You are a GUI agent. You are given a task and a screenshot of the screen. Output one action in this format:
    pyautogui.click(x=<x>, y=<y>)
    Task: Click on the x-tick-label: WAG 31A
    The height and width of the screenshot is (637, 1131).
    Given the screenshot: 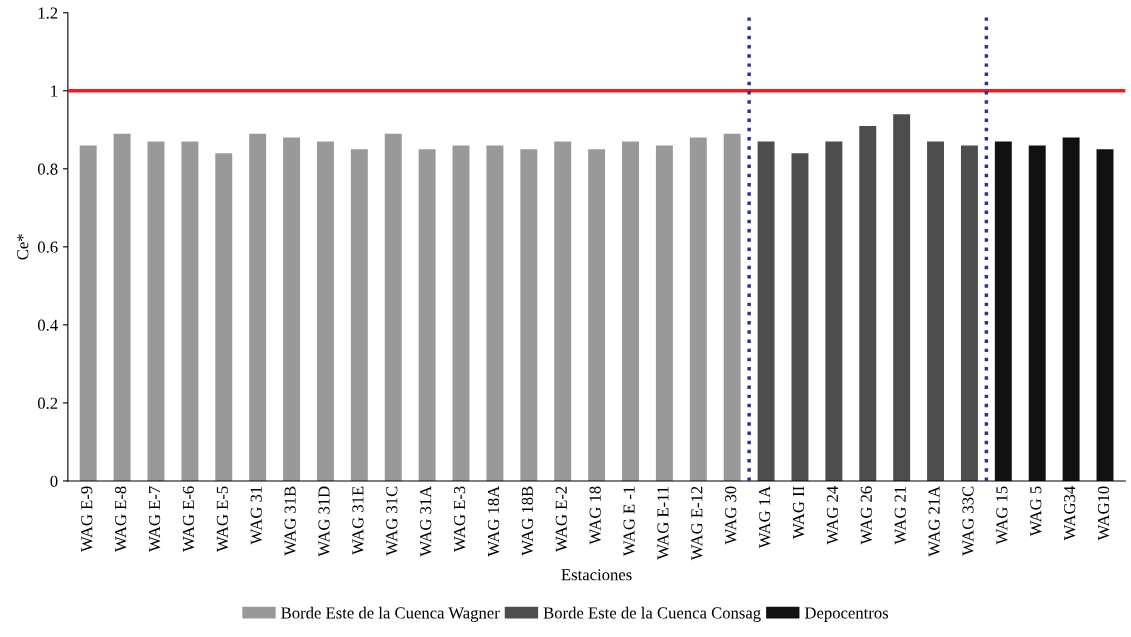 What is the action you would take?
    pyautogui.click(x=426, y=521)
    